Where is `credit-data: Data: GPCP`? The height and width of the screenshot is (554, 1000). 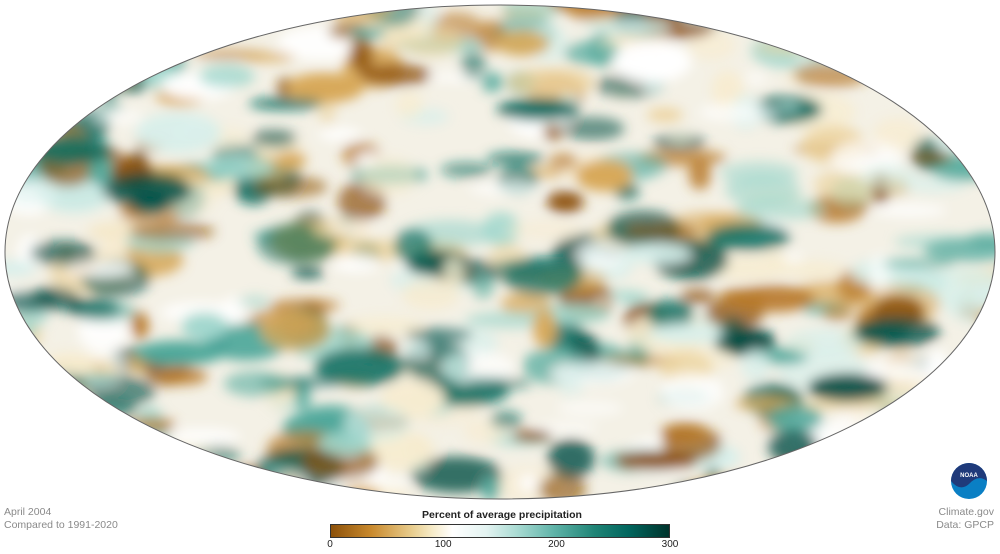 credit-data: Data: GPCP is located at coordinates (965, 525).